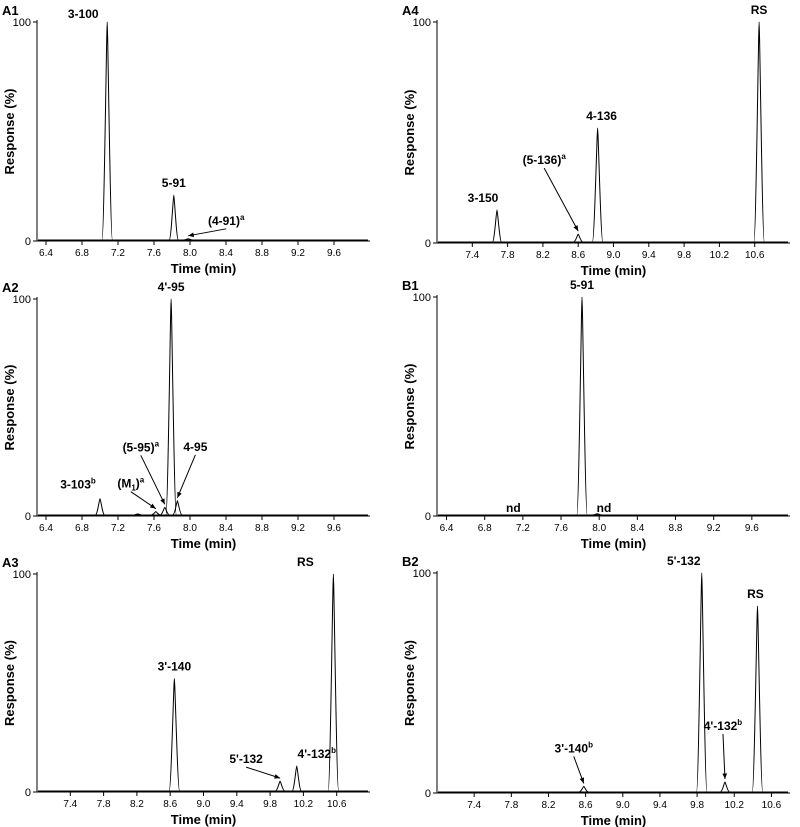 This screenshot has width=800, height=827. I want to click on panel-label: A4, so click(410, 10).